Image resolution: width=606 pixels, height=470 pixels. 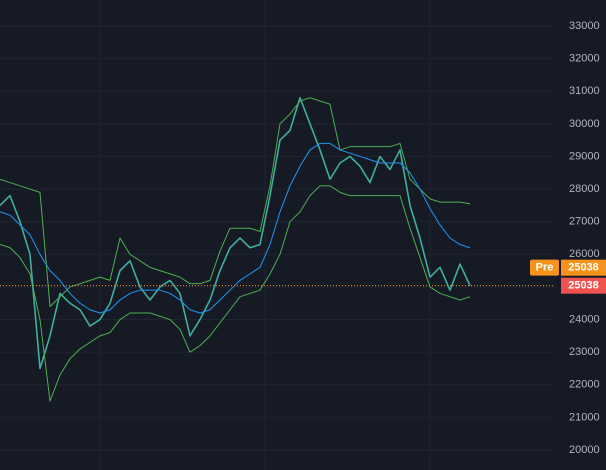 I want to click on y-tick-label: 21000, so click(x=584, y=417).